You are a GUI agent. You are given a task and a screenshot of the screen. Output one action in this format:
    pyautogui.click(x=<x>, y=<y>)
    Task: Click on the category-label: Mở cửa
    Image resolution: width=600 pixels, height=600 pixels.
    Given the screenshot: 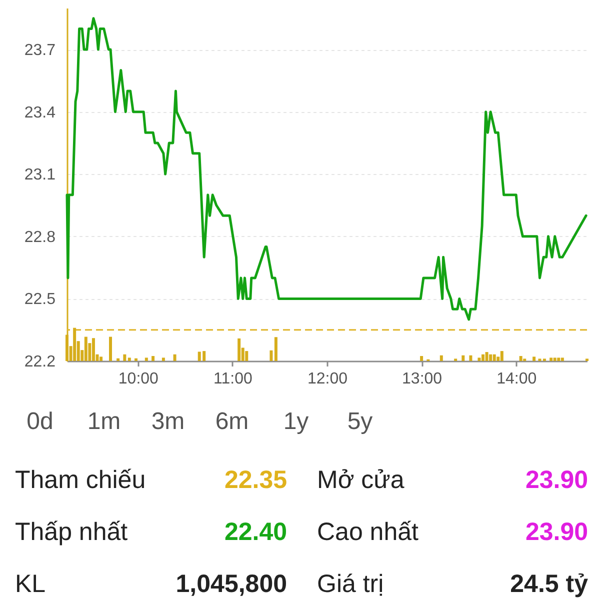 What is the action you would take?
    pyautogui.click(x=360, y=480)
    